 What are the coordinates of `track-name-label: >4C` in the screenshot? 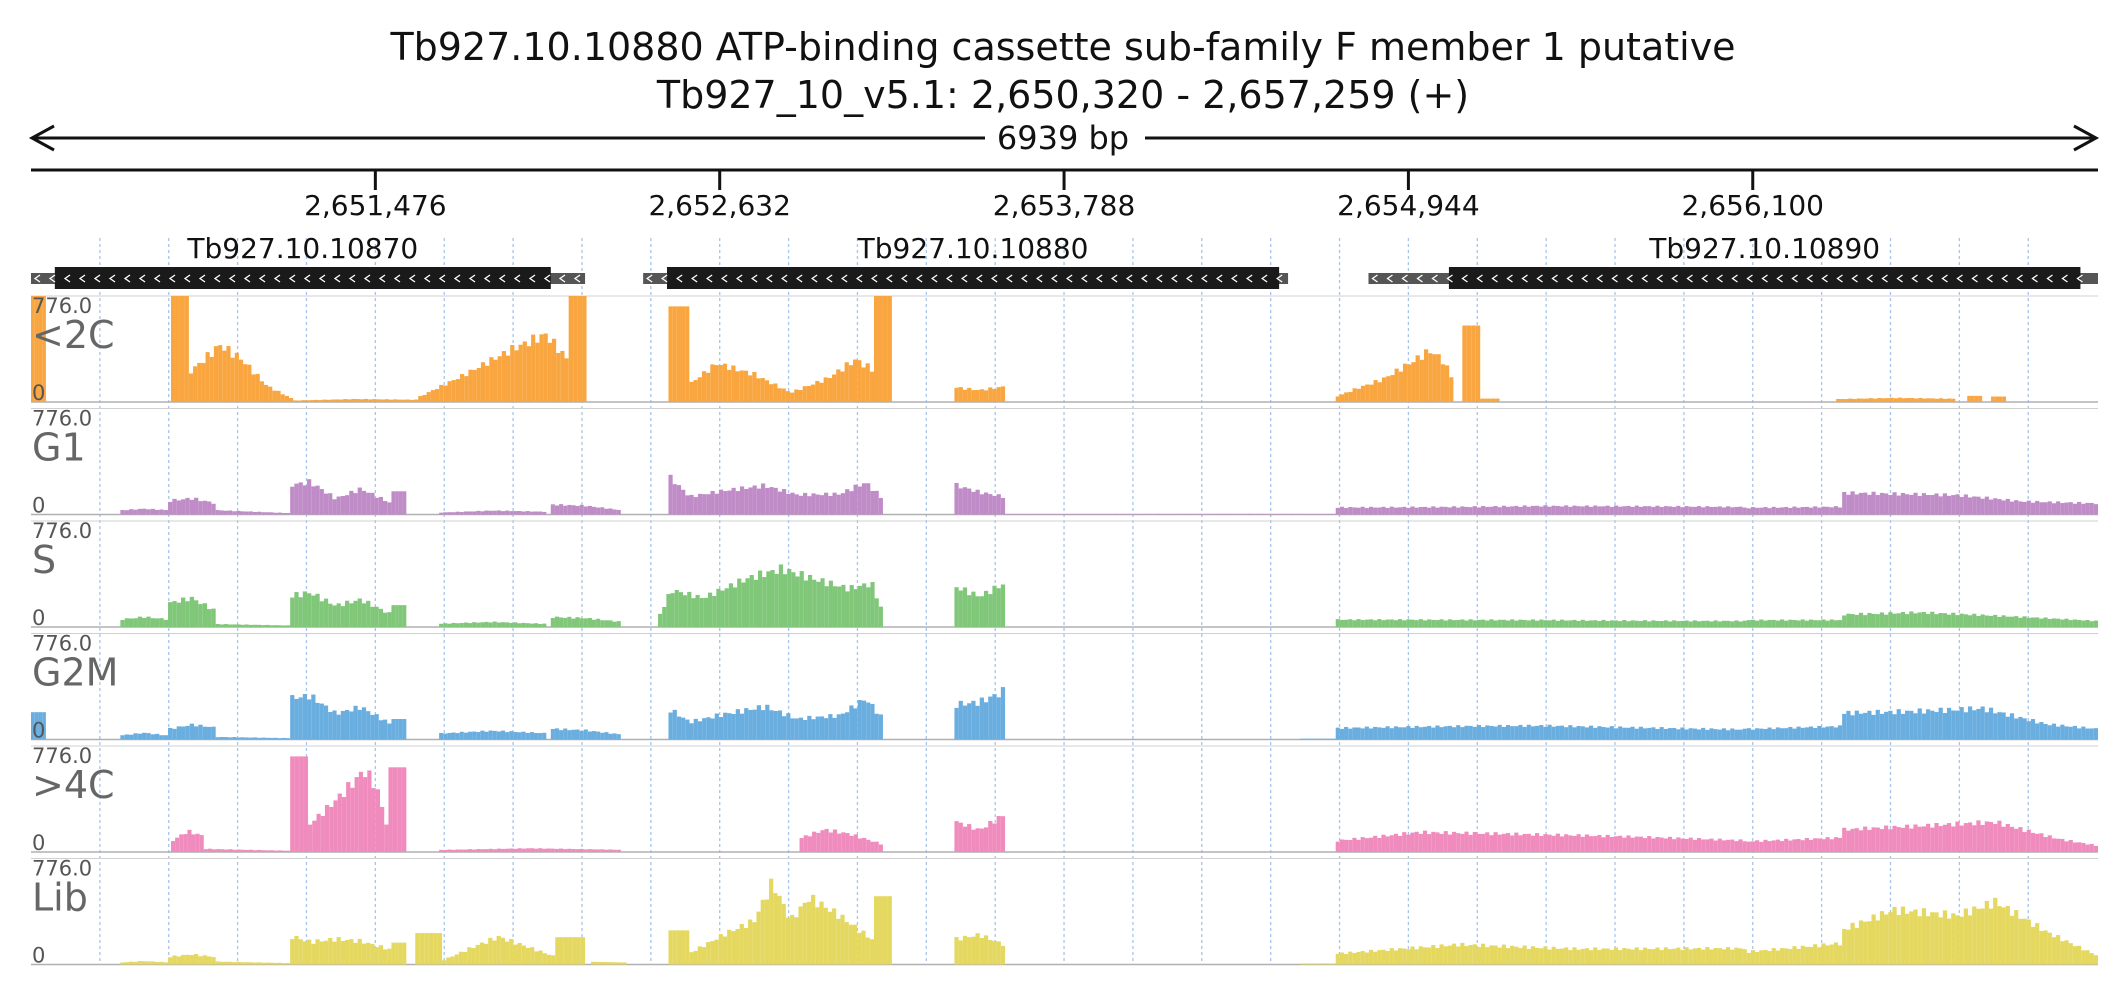 It's located at (73, 785).